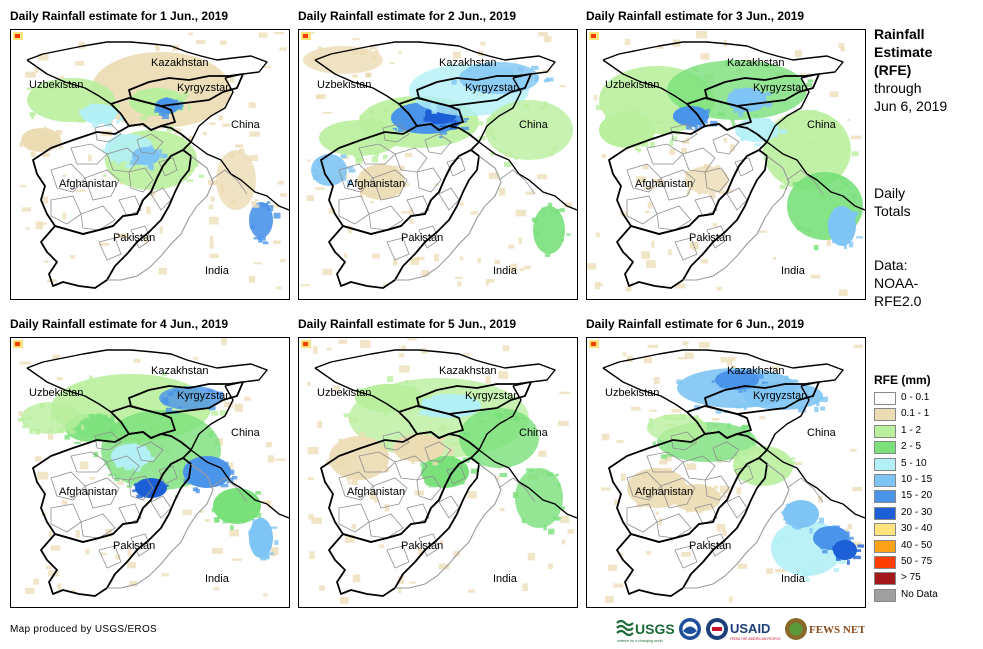  Describe the element at coordinates (655, 629) in the screenshot. I see `usgs-text: USGS` at that location.